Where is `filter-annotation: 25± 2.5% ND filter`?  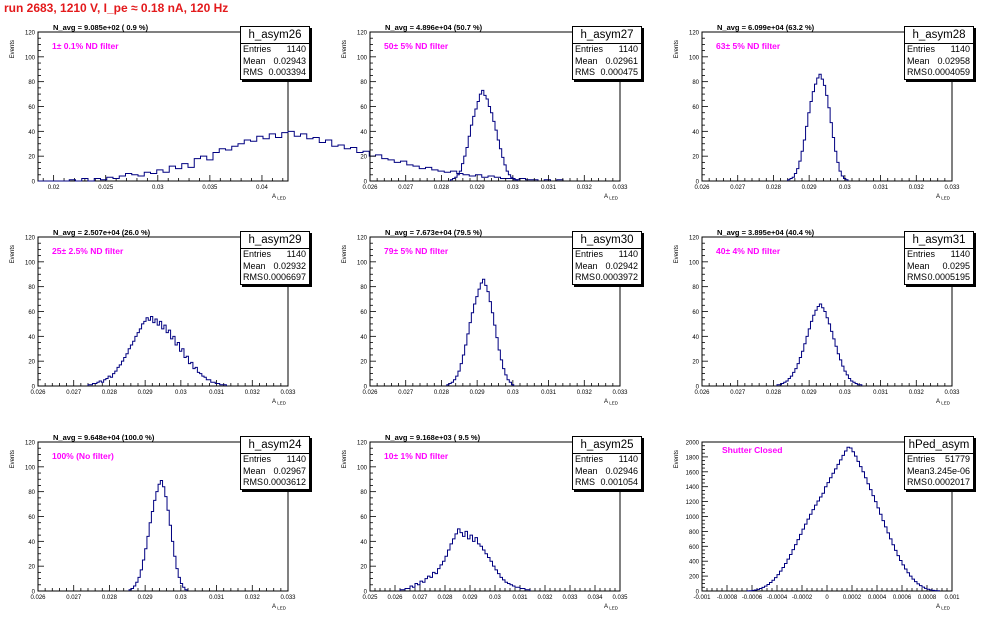
filter-annotation: 25± 2.5% ND filter is located at coordinates (88, 251).